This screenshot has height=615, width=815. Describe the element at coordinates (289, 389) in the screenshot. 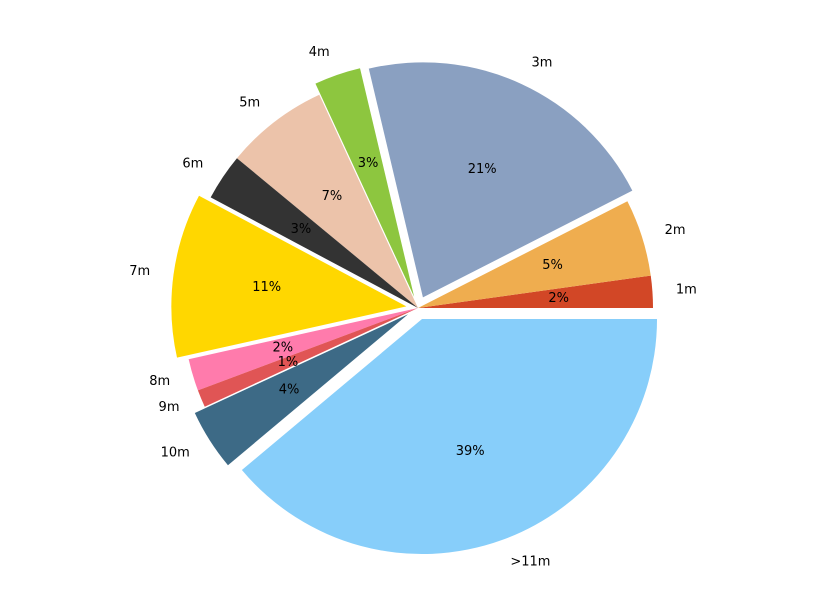

I see `value-label: 4%` at that location.